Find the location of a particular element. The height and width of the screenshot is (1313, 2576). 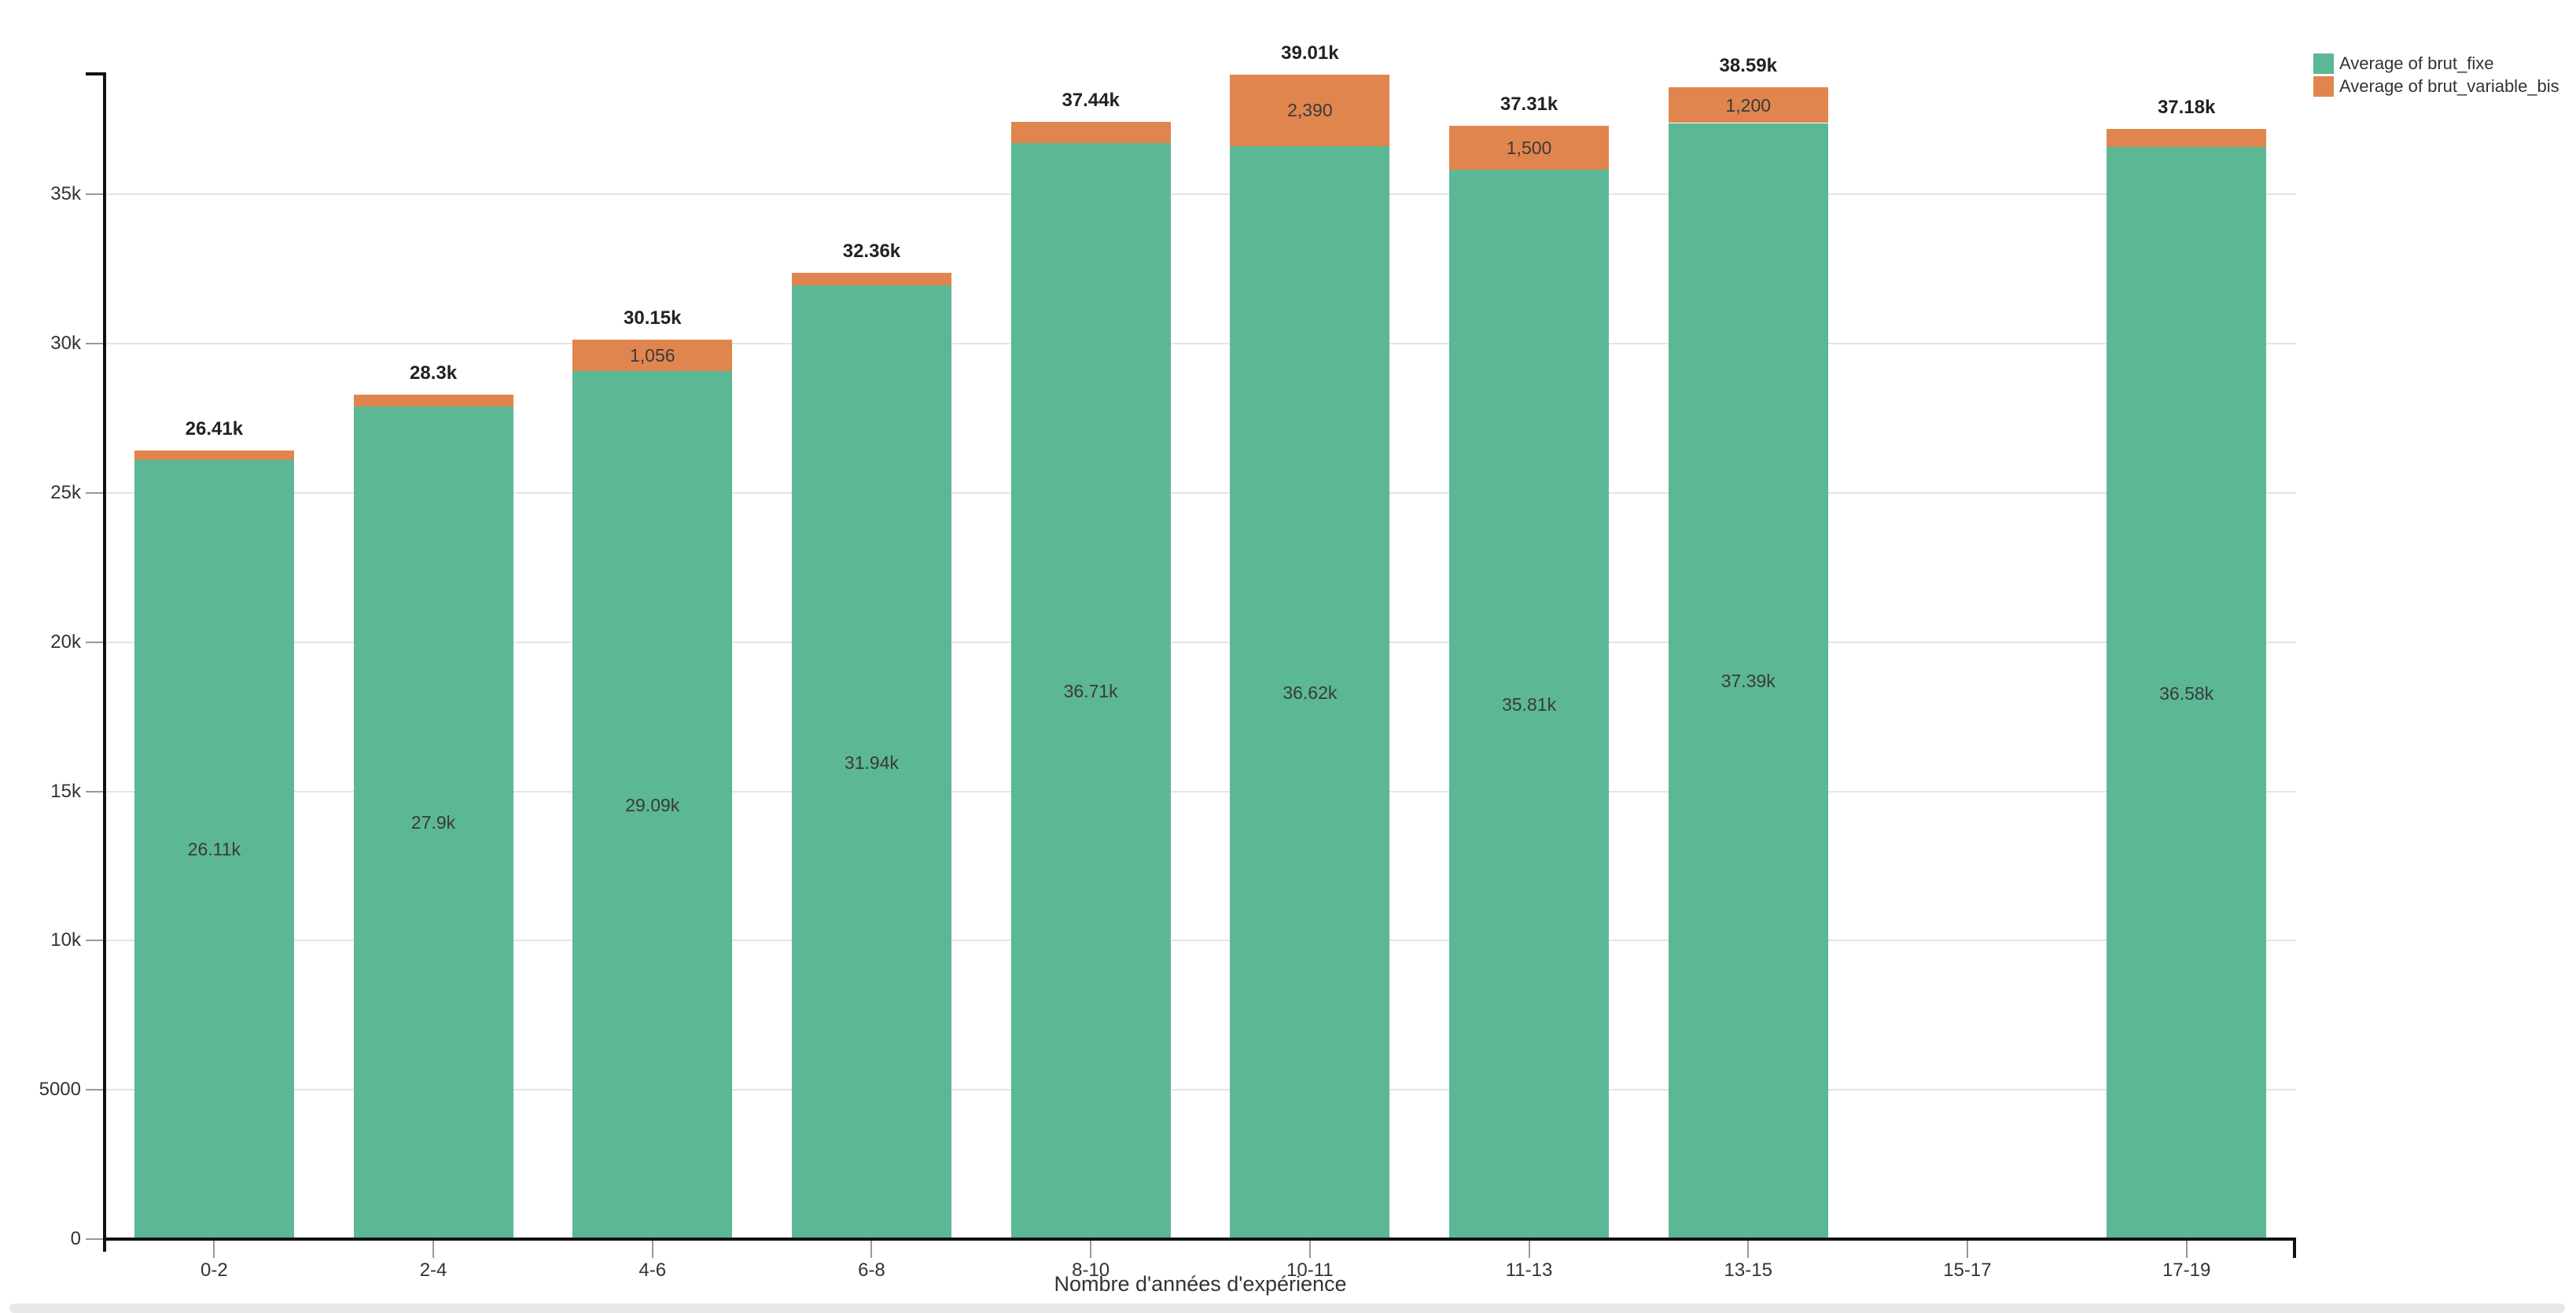

bar-value-label-fixe: 29.09k is located at coordinates (652, 805).